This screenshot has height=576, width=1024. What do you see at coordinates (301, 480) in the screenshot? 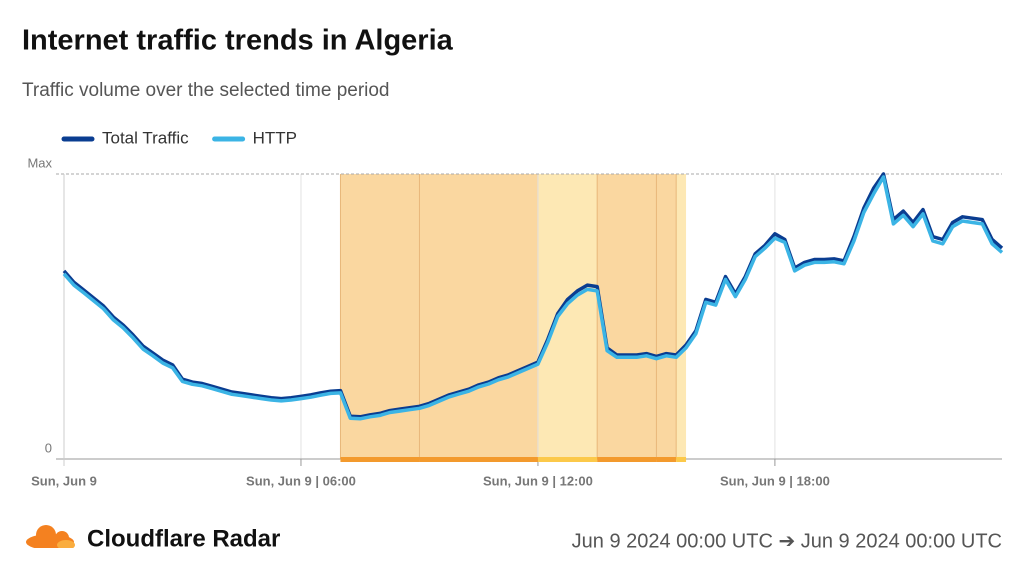
I see `x-tick-label: Sun, Jun 9 | 06:00` at bounding box center [301, 480].